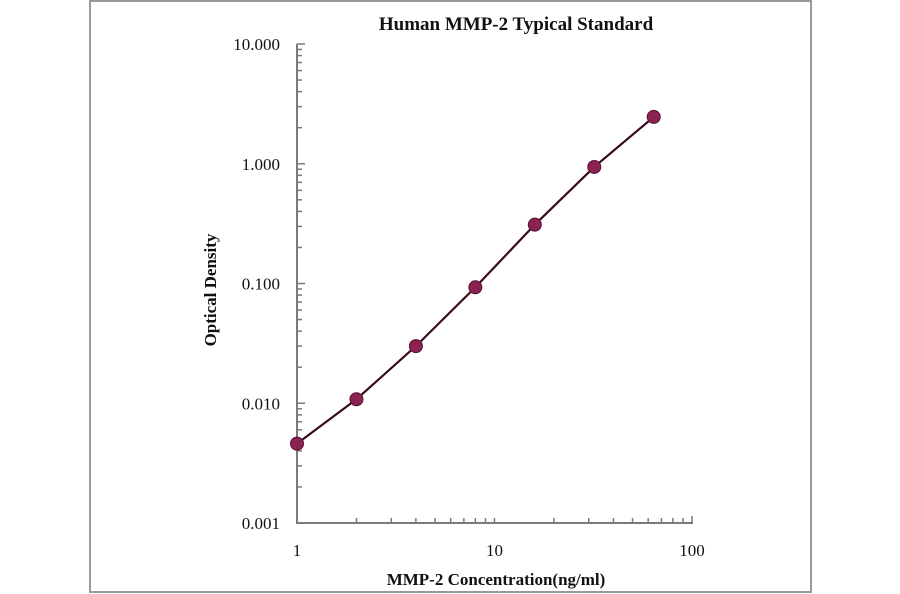 The height and width of the screenshot is (594, 900). I want to click on chart-title: Human MMP-2 Typical Standard, so click(516, 24).